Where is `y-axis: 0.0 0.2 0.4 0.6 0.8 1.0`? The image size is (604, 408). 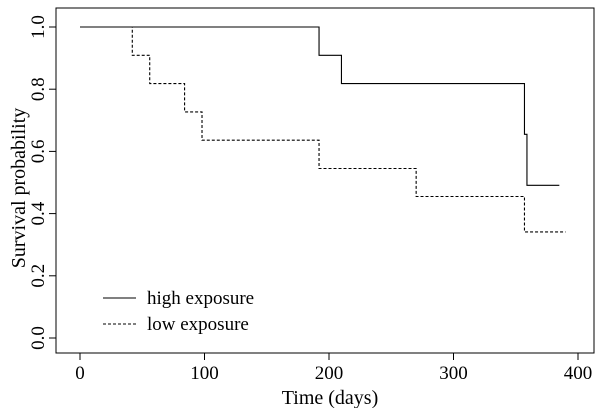 y-axis: 0.0 0.2 0.4 0.6 0.8 1.0 is located at coordinates (42, 182).